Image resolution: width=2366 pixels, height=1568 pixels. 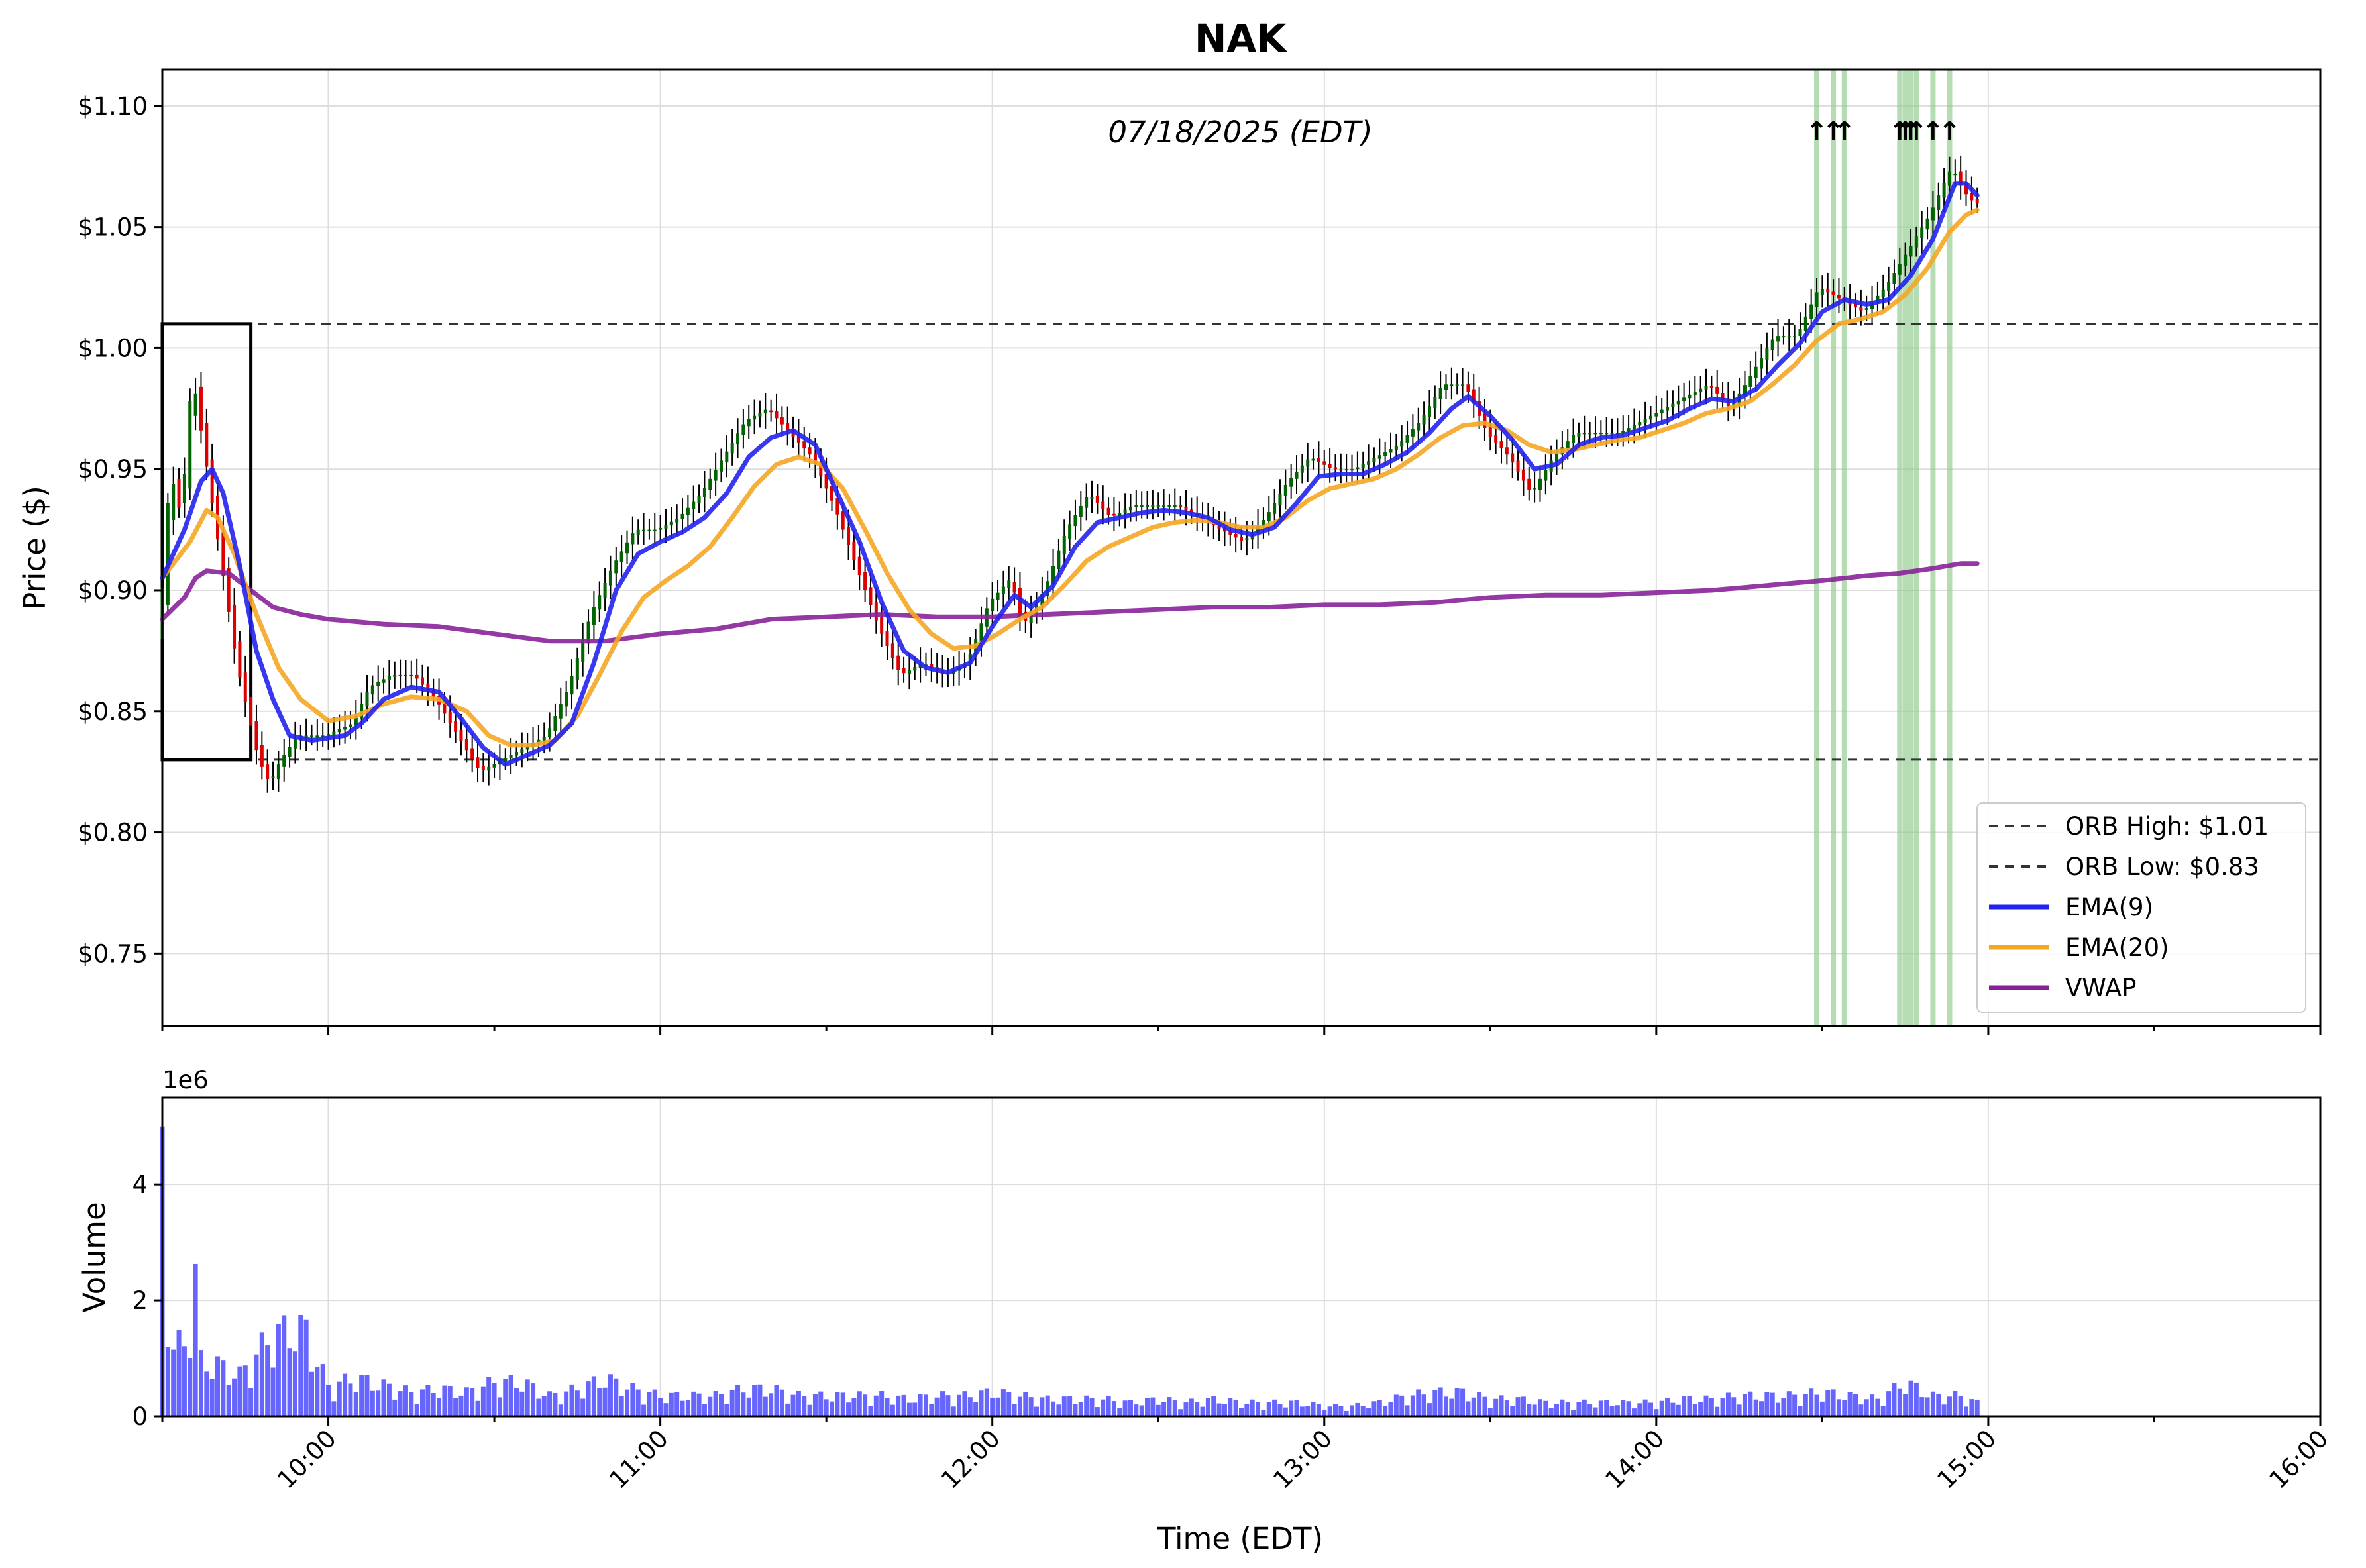 What do you see at coordinates (1883, 548) in the screenshot?
I see `signal-bands` at bounding box center [1883, 548].